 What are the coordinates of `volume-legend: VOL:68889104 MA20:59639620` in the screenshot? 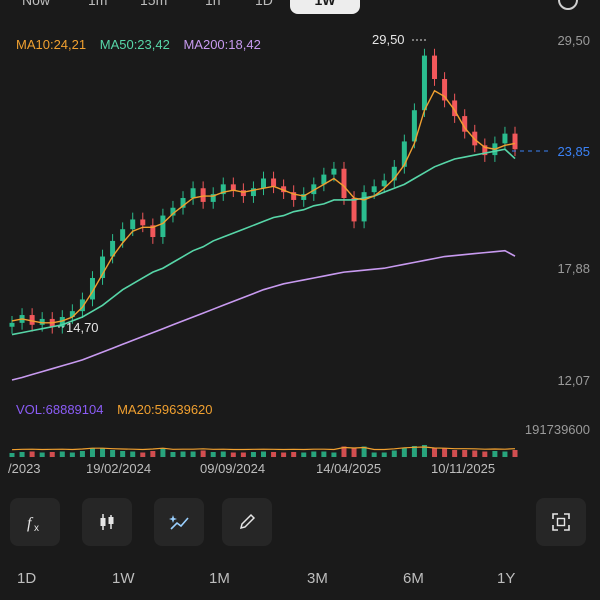 It's located at (119, 409).